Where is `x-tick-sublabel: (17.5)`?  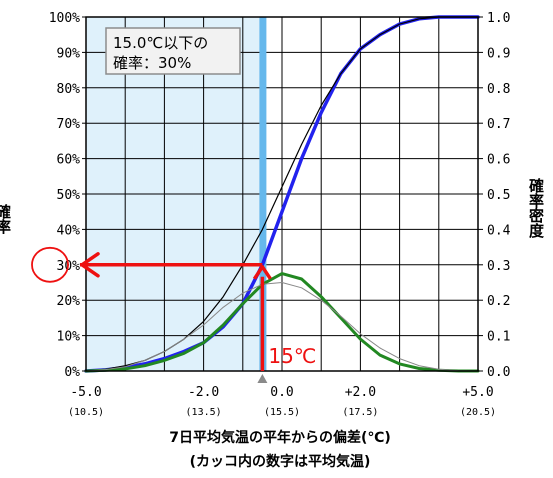 x-tick-sublabel: (17.5) is located at coordinates (360, 412).